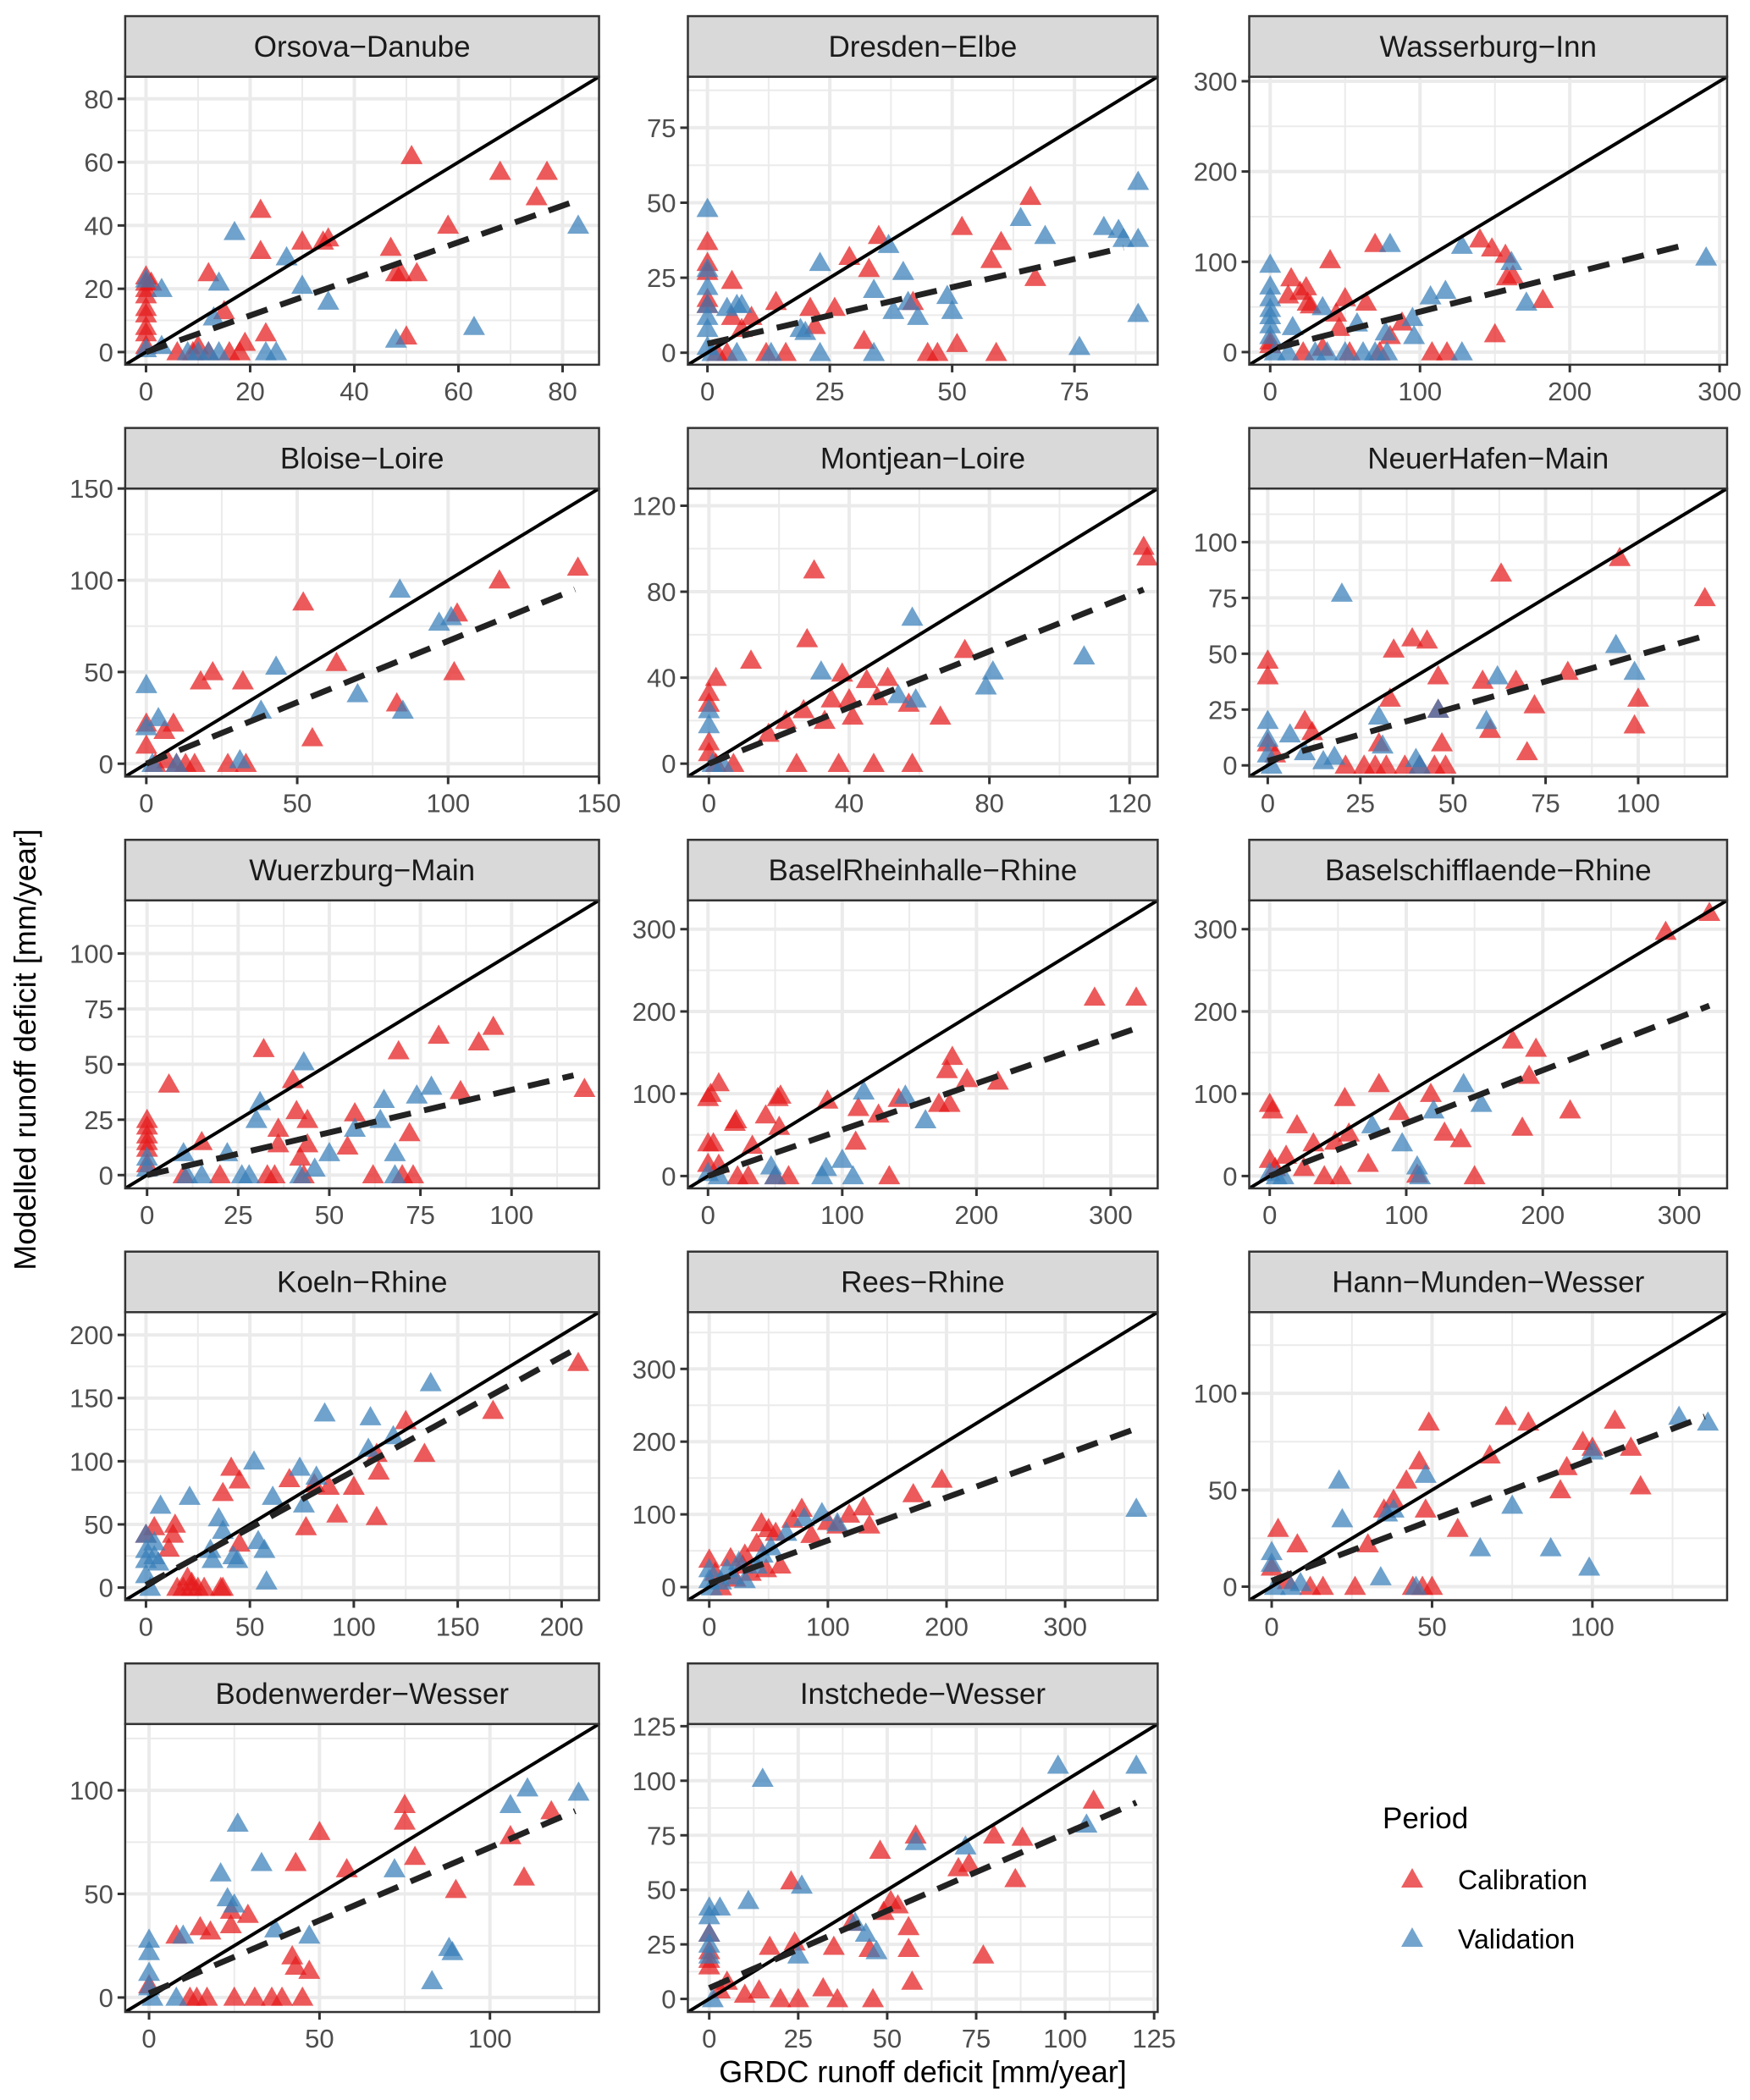 Image resolution: width=1750 pixels, height=2100 pixels. What do you see at coordinates (98, 1120) in the screenshot?
I see `y-tick-label: 25` at bounding box center [98, 1120].